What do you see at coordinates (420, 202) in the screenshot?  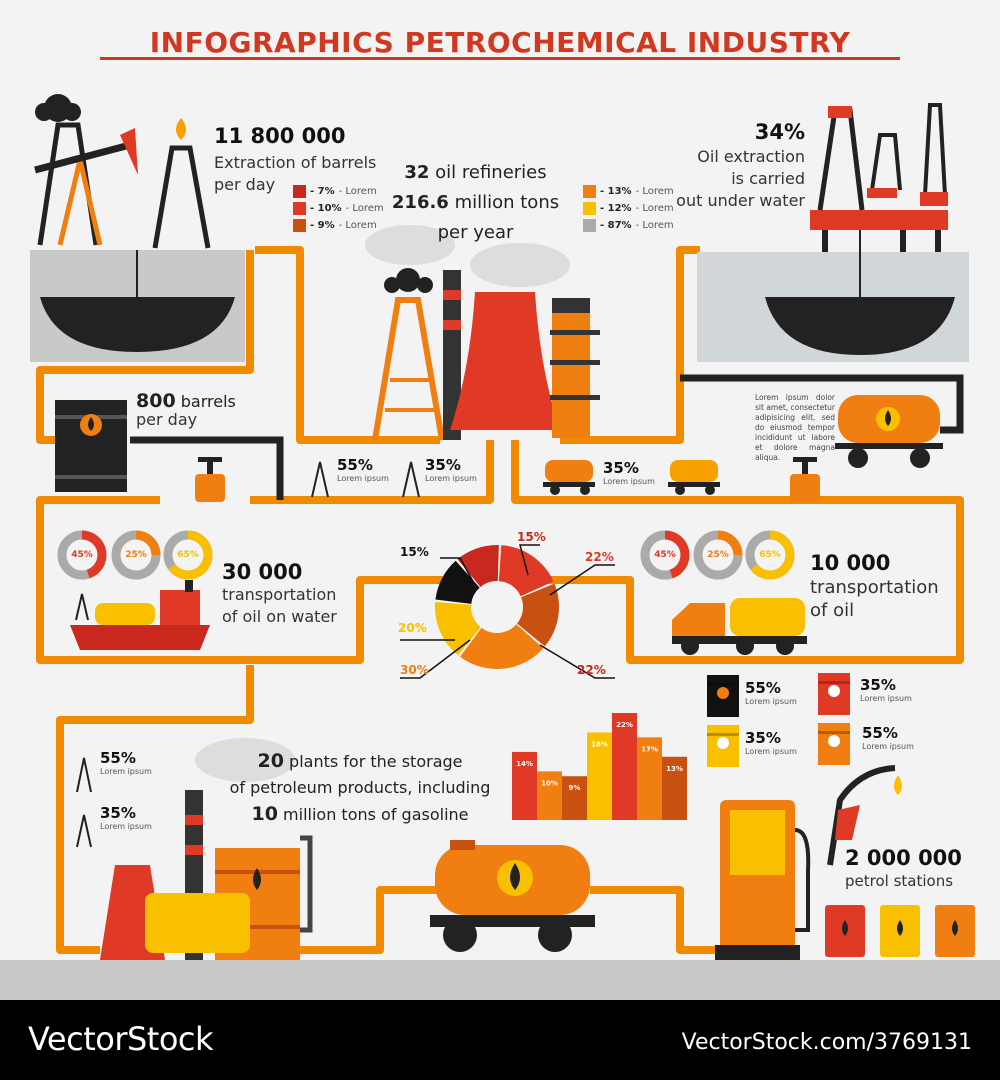 I see `refineries-tons: 216.6` at bounding box center [420, 202].